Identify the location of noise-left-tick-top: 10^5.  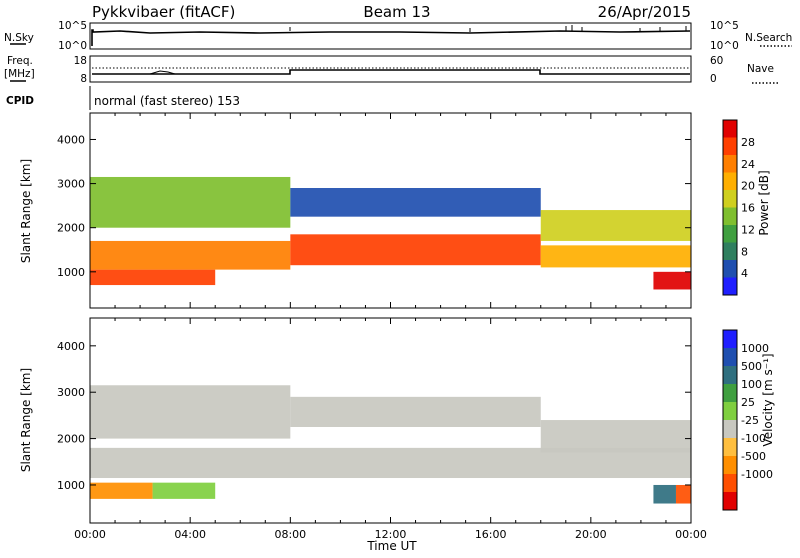
(72, 26).